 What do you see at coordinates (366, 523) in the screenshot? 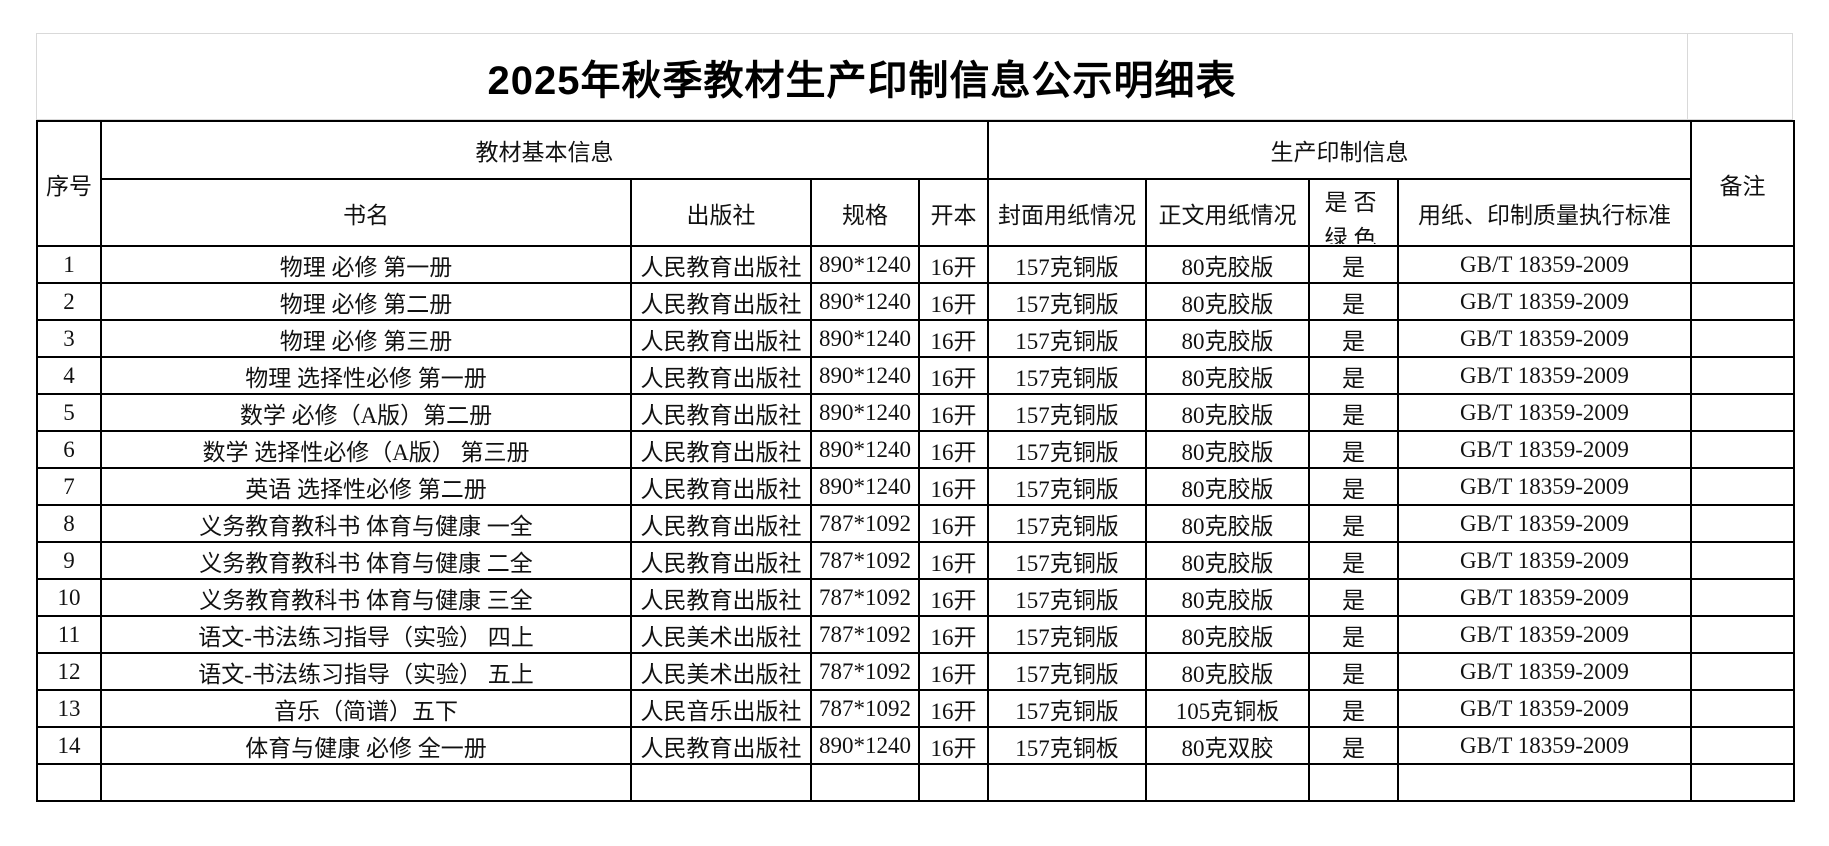
I see `cell-book-name: 义务教育教科书 体育与健康 一全` at bounding box center [366, 523].